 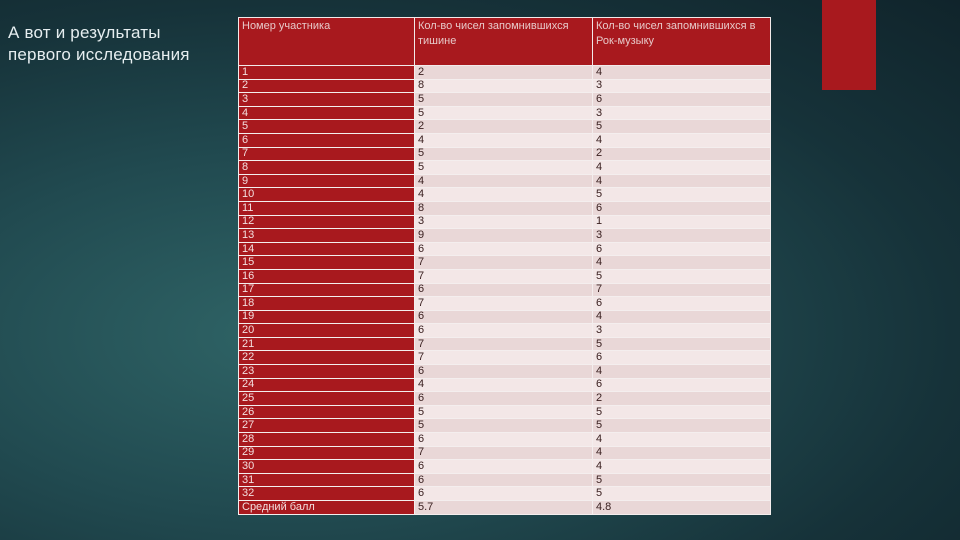 I want to click on participant-number-cell: 11, so click(x=326, y=208).